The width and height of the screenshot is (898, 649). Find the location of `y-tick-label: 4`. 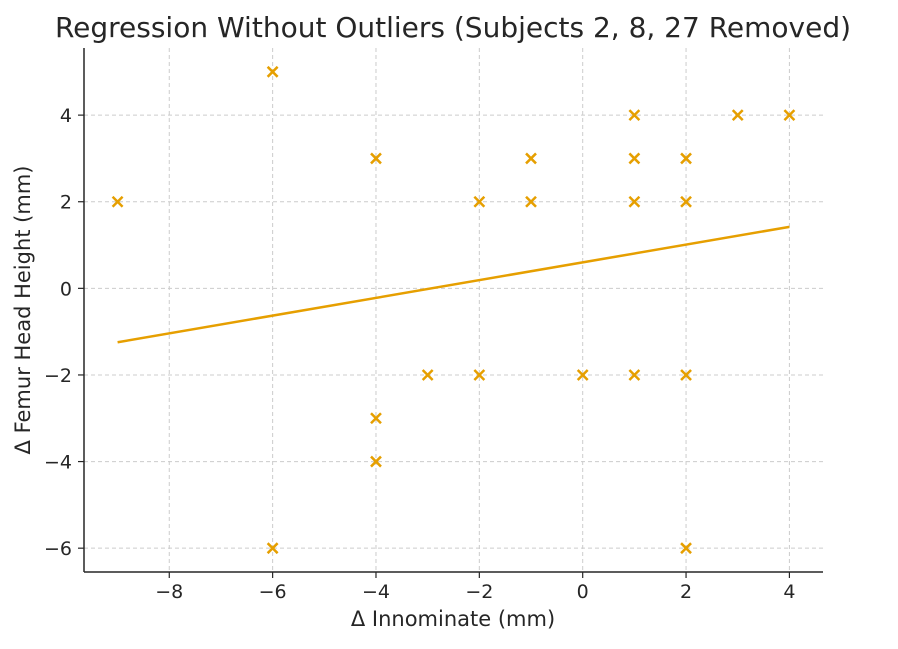

y-tick-label: 4 is located at coordinates (66, 116).